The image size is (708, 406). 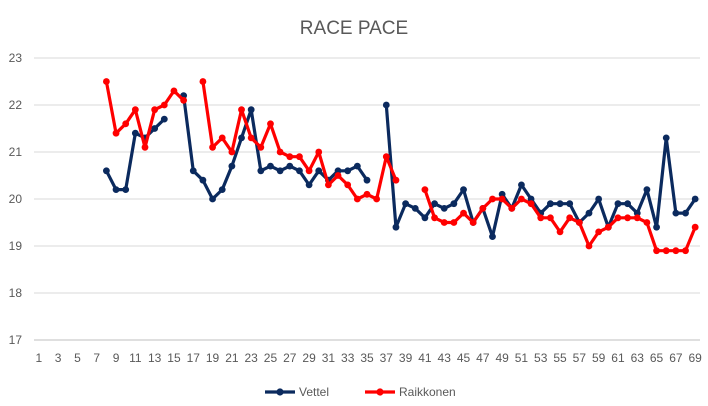 I want to click on legend: Vettel Raikkonen, so click(x=360, y=392).